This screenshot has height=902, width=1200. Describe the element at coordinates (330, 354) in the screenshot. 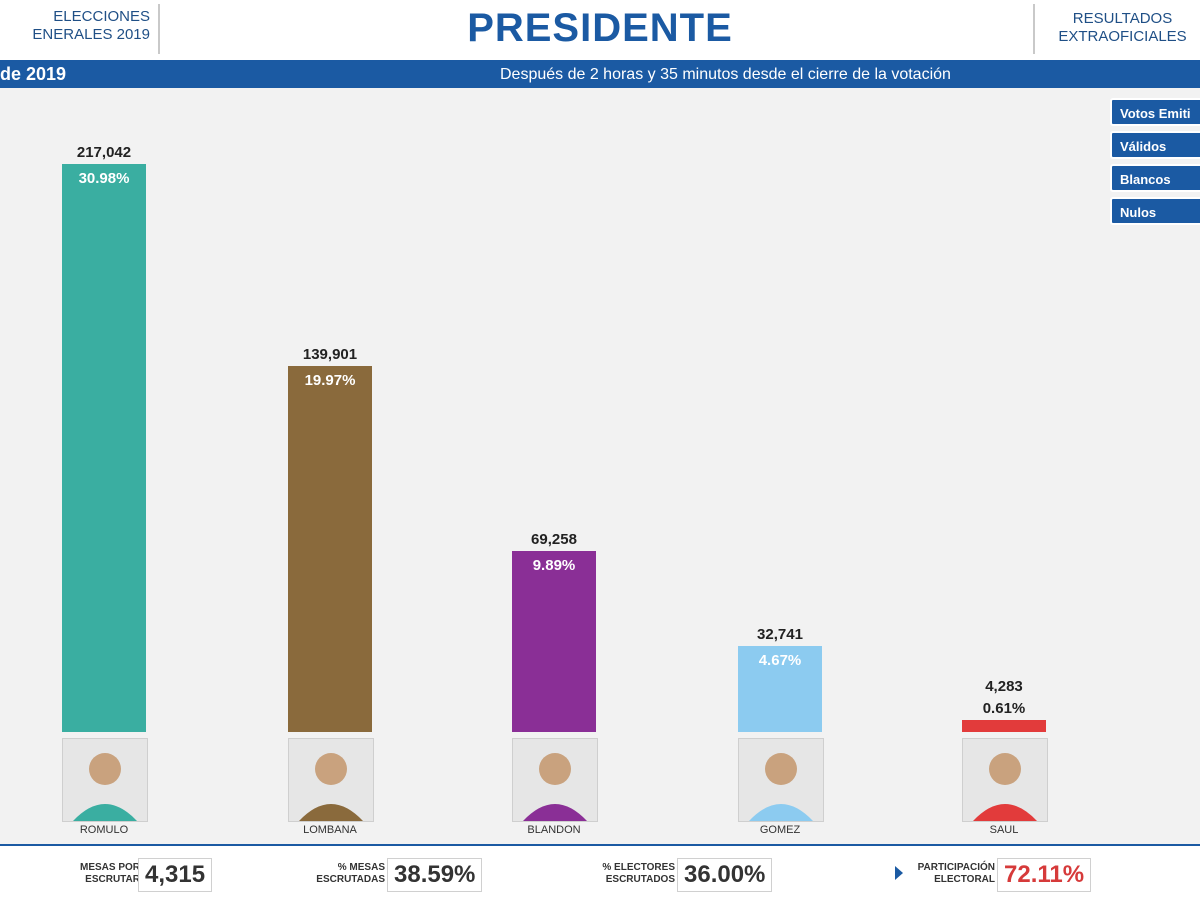

I see `bar-value-label: 139,901` at that location.